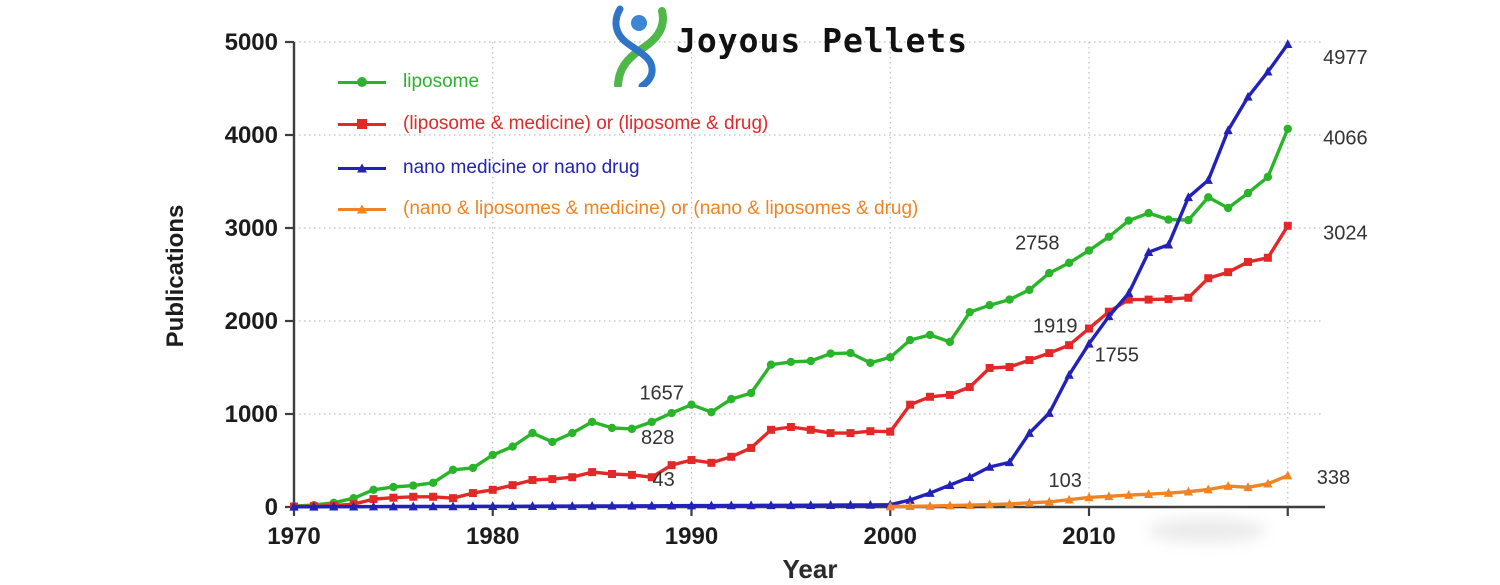  Describe the element at coordinates (362, 168) in the screenshot. I see `legend-line-nano-medicine-drug` at that location.